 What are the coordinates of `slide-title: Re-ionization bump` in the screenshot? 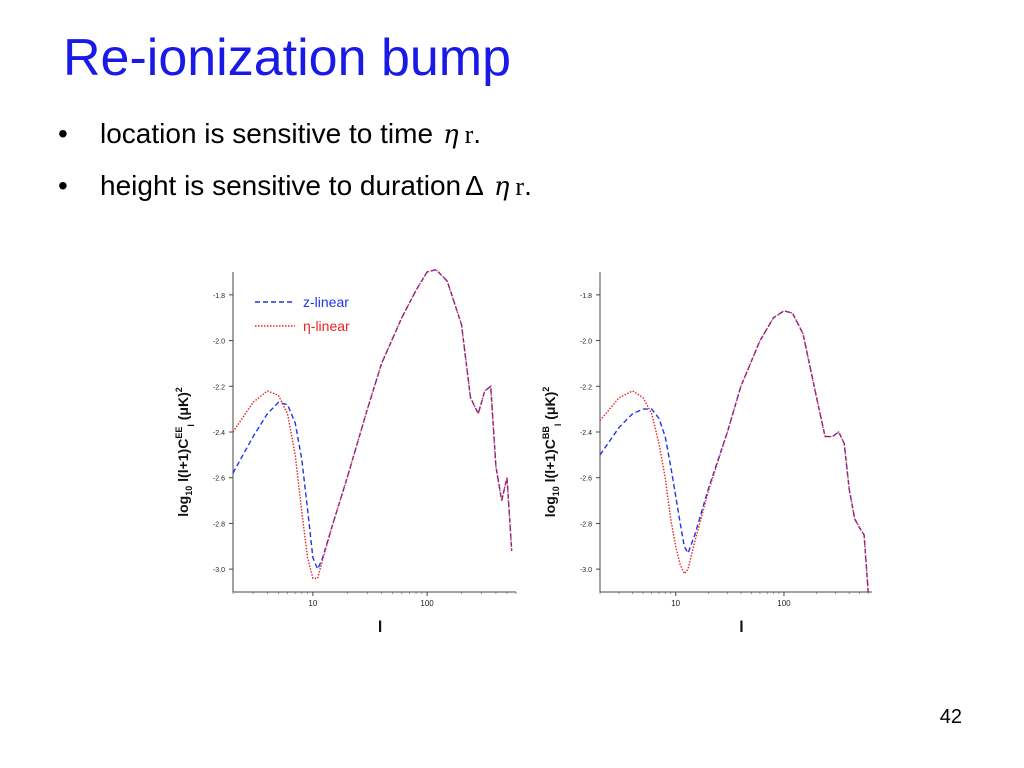 It's located at (287, 58).